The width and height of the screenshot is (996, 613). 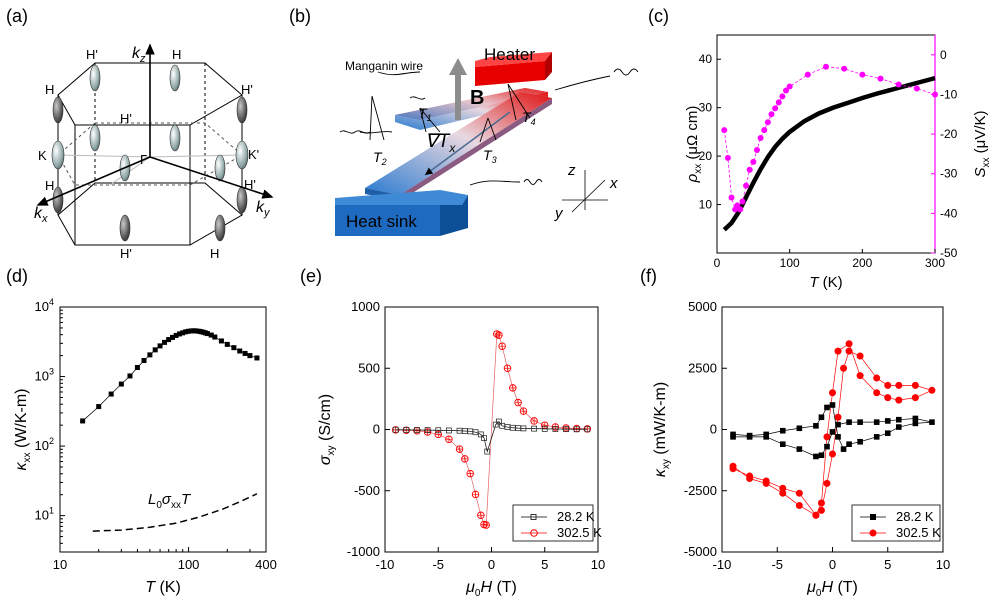 What do you see at coordinates (559, 213) in the screenshot?
I see `axis-y-label: y` at bounding box center [559, 213].